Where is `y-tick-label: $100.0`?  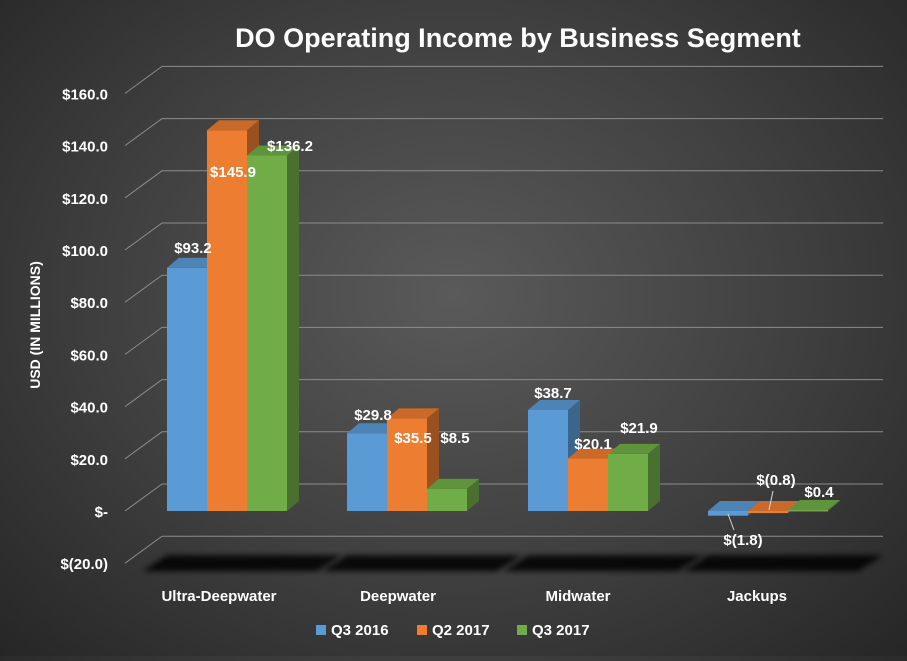 y-tick-label: $100.0 is located at coordinates (85, 251).